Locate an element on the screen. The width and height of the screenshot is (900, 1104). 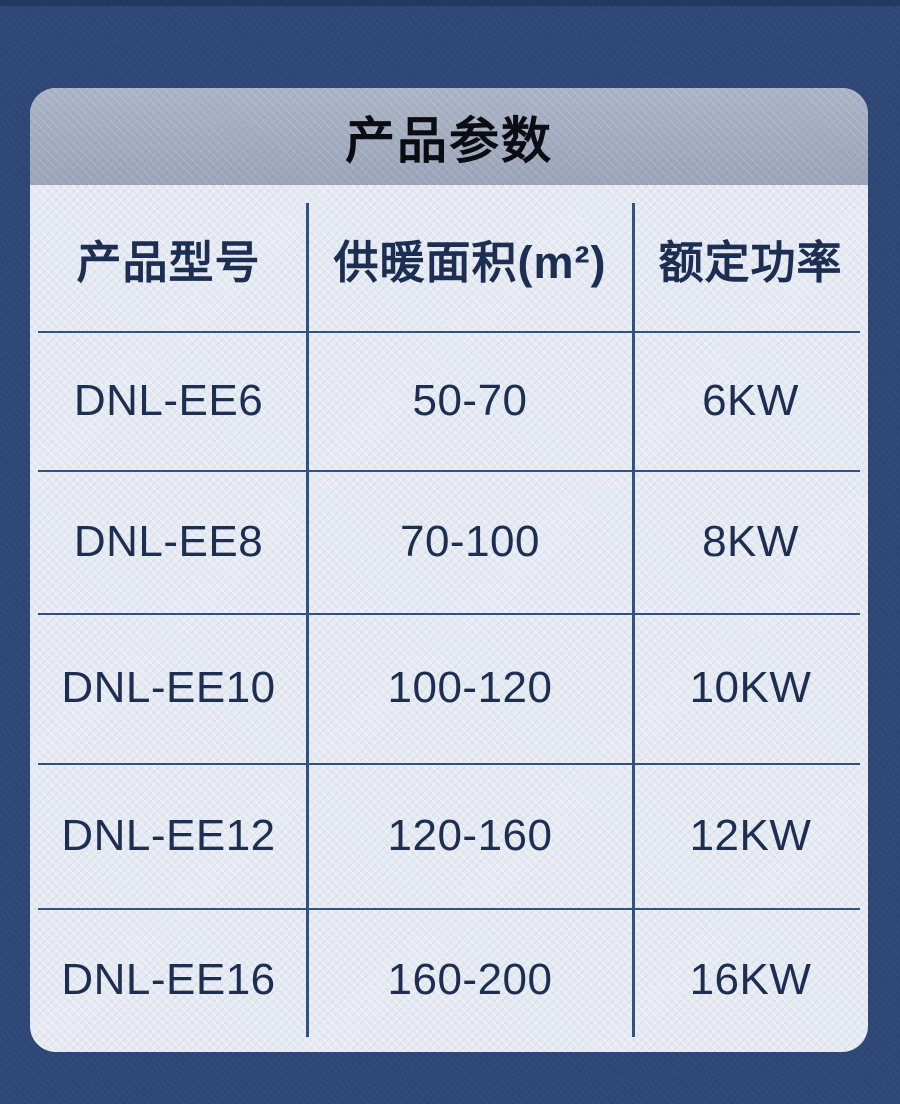
card-title-band: 产品参数 is located at coordinates (449, 136).